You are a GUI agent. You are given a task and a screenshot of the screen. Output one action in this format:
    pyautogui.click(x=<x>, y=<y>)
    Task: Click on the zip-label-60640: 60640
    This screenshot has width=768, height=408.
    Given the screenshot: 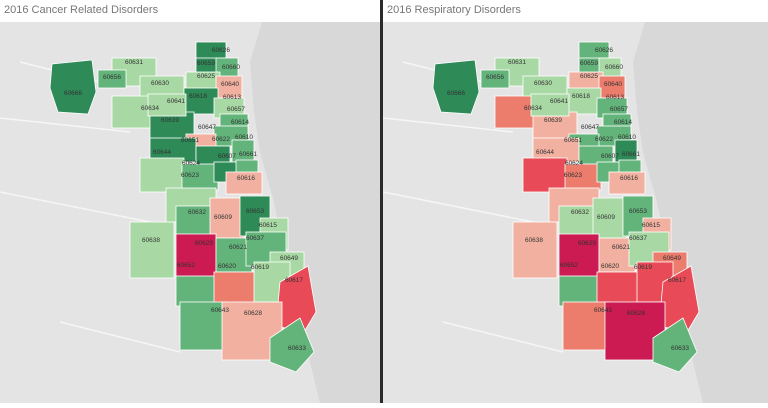 What is the action you would take?
    pyautogui.click(x=230, y=84)
    